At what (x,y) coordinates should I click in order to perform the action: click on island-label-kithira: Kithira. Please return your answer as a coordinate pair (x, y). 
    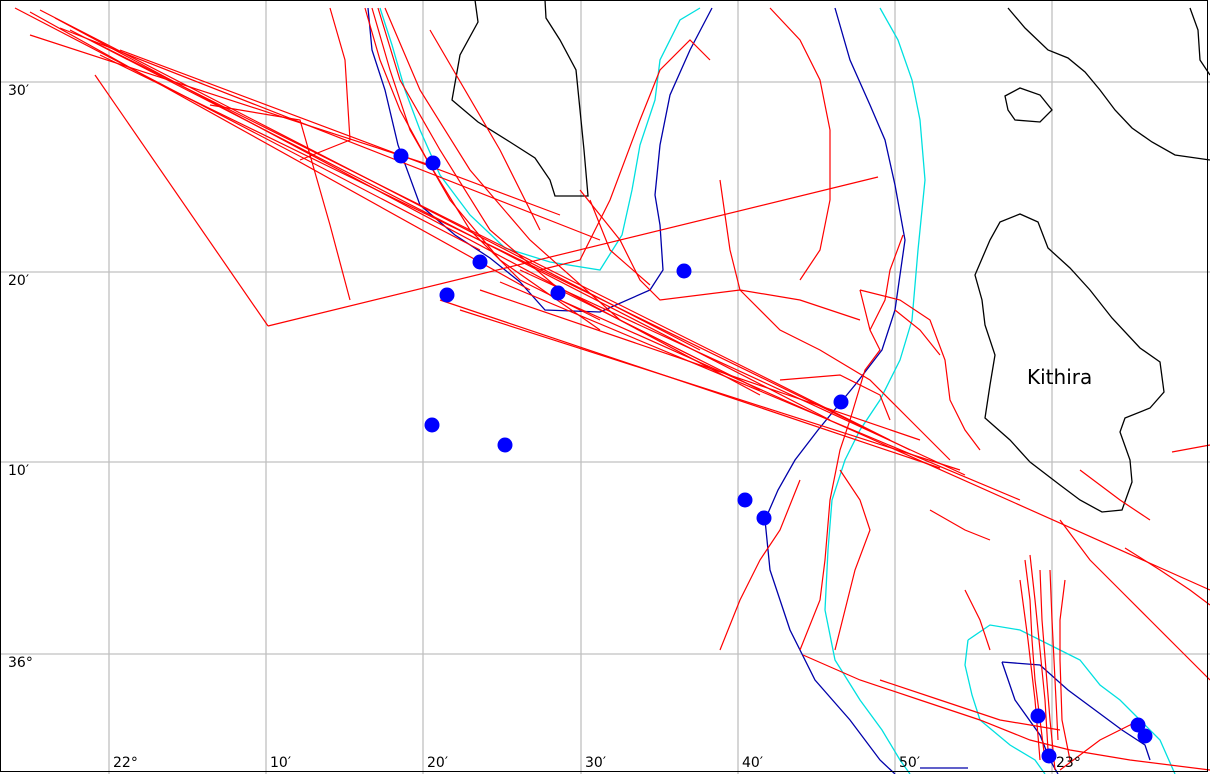
    Looking at the image, I should click on (1059, 377).